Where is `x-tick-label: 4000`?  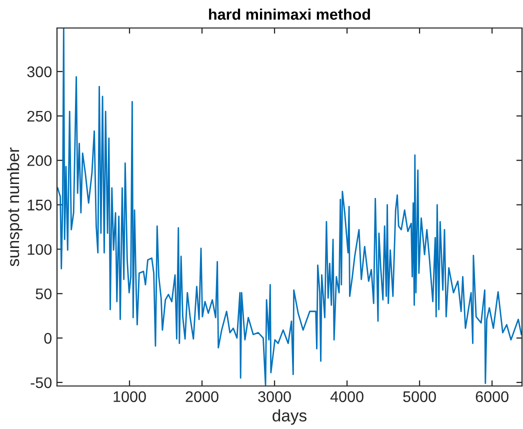 x-tick-label: 4000 is located at coordinates (347, 396).